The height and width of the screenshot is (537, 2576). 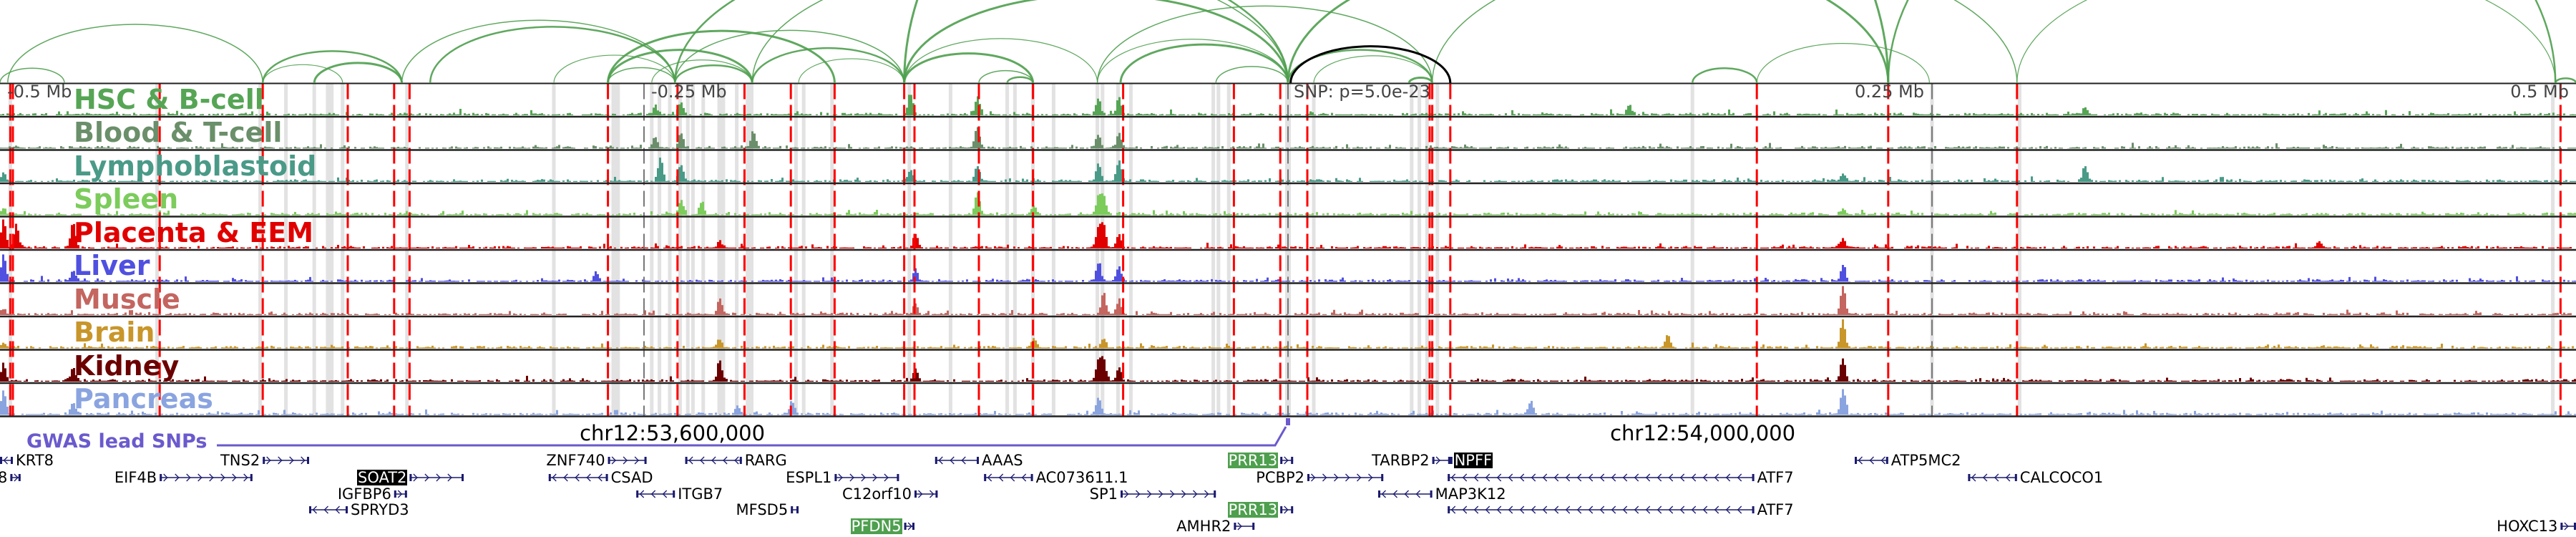 I want to click on chromosome-position-label: chr12:53,600,000, so click(x=673, y=433).